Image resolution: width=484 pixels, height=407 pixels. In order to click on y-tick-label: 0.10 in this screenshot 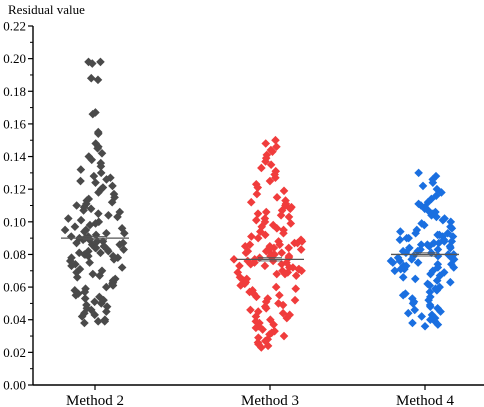, I will do `click(14, 221)`.